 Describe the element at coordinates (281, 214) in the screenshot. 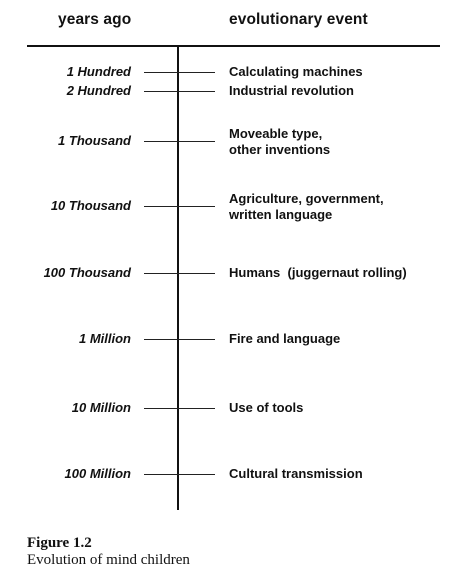

I see `event-line: written language` at that location.